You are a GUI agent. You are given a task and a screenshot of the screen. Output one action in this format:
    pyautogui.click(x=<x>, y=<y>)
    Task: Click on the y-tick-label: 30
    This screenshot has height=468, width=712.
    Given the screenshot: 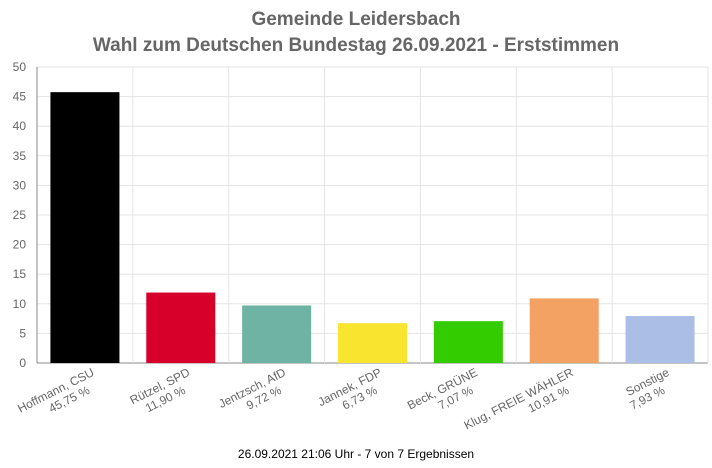 What is the action you would take?
    pyautogui.click(x=20, y=185)
    